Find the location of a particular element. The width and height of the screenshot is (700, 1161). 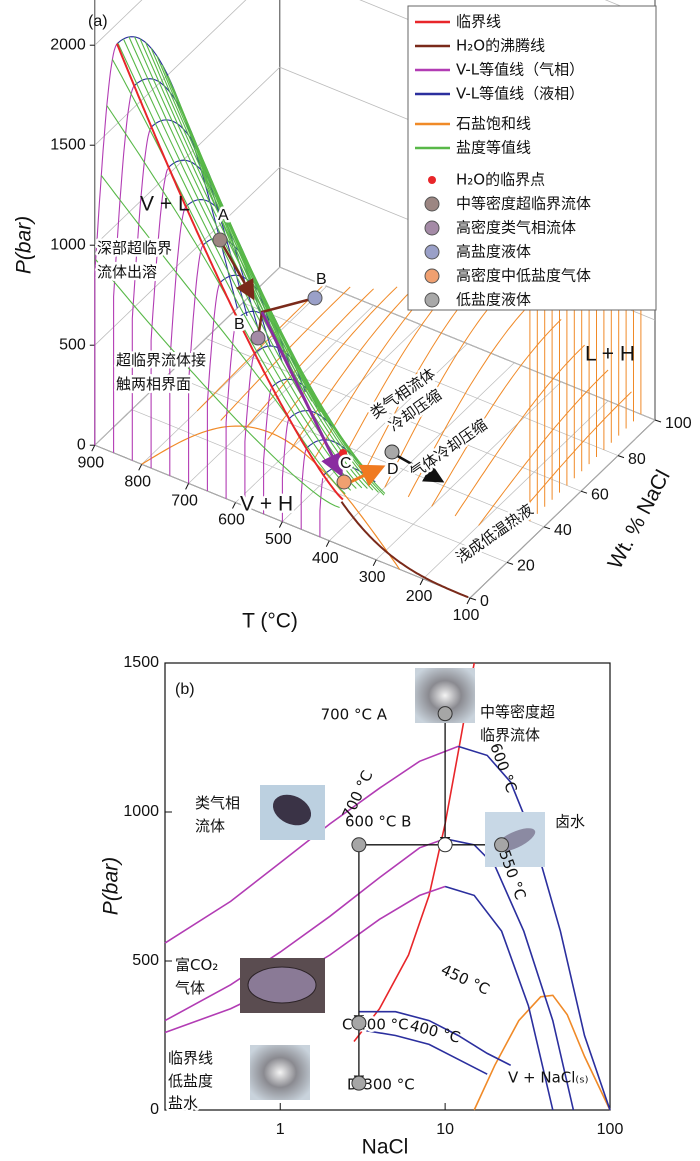

panel-label: (b) is located at coordinates (185, 689).